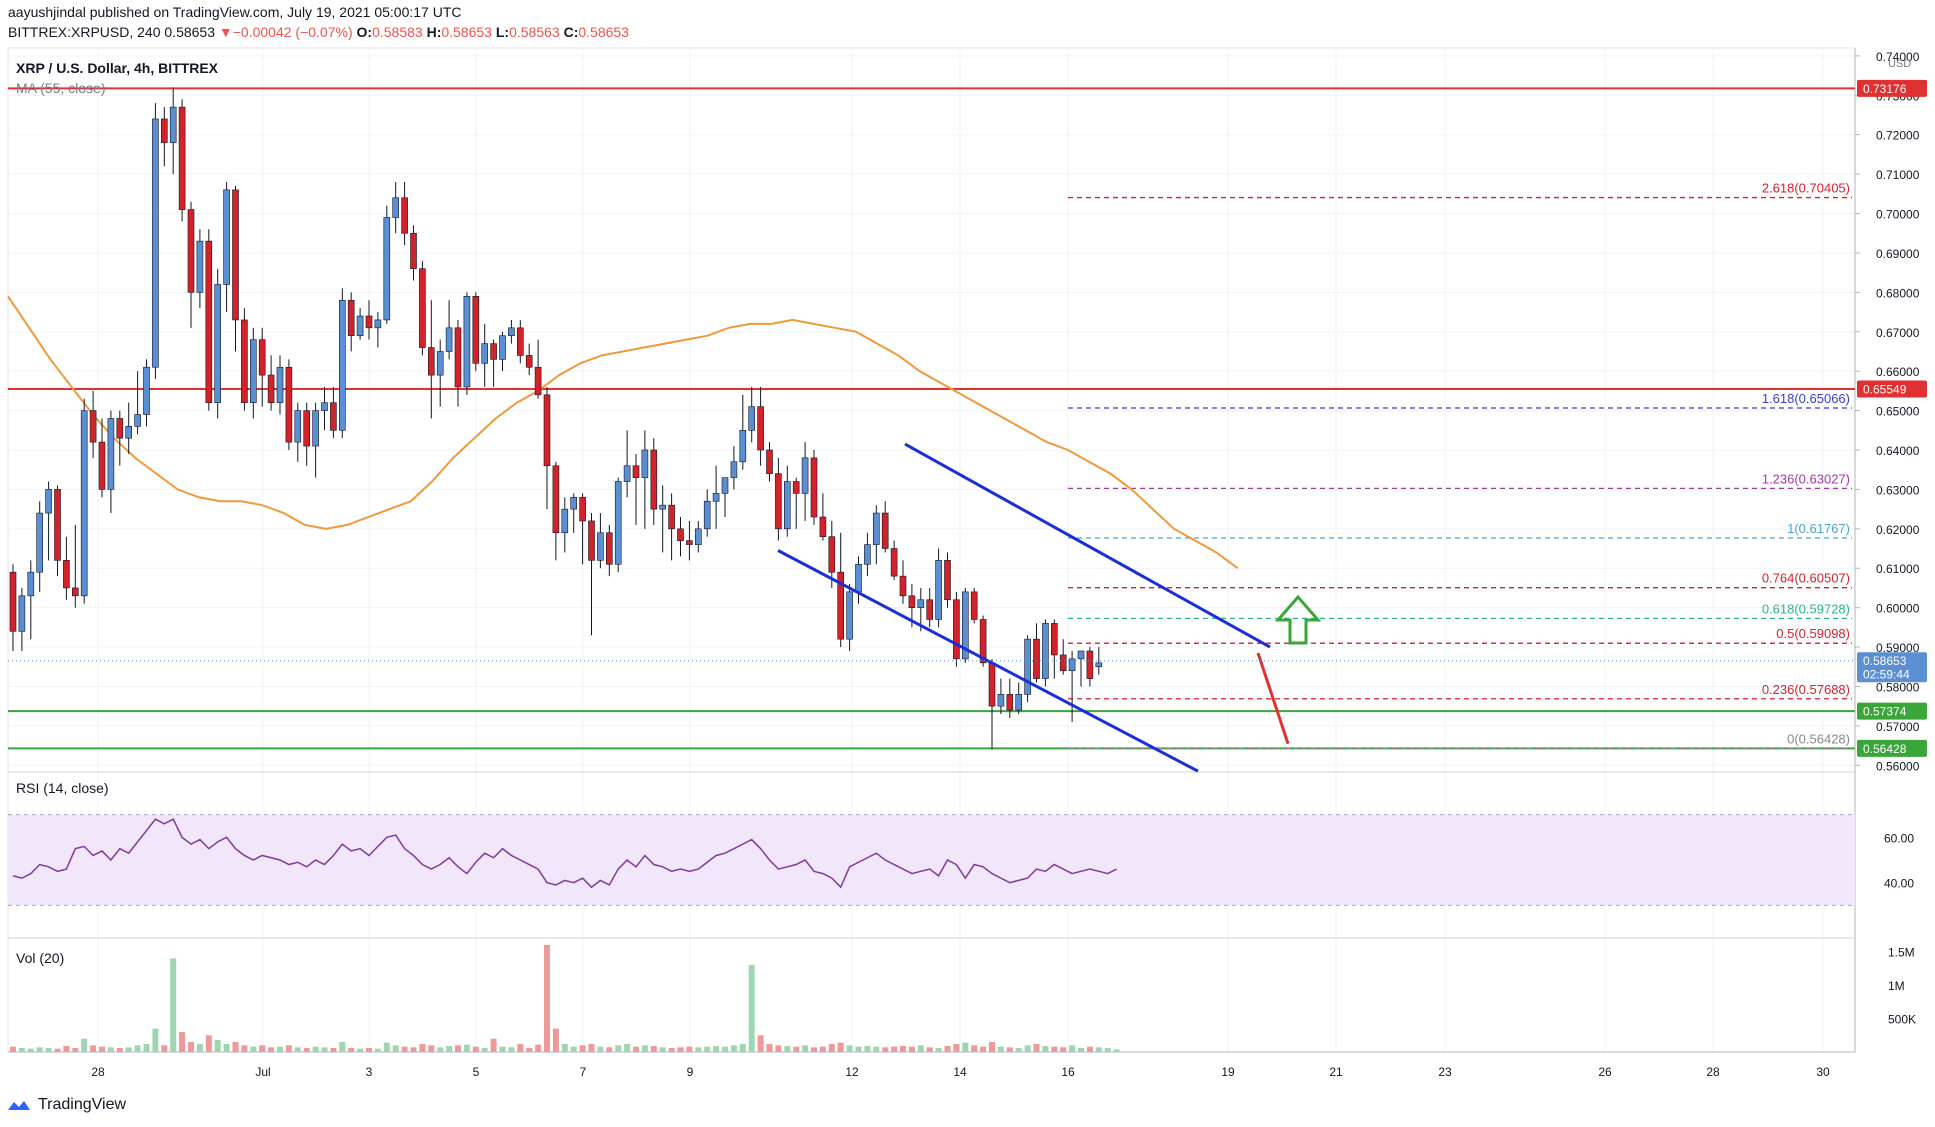 The width and height of the screenshot is (1935, 1127). I want to click on triangle-down-icon: ▼, so click(225, 32).